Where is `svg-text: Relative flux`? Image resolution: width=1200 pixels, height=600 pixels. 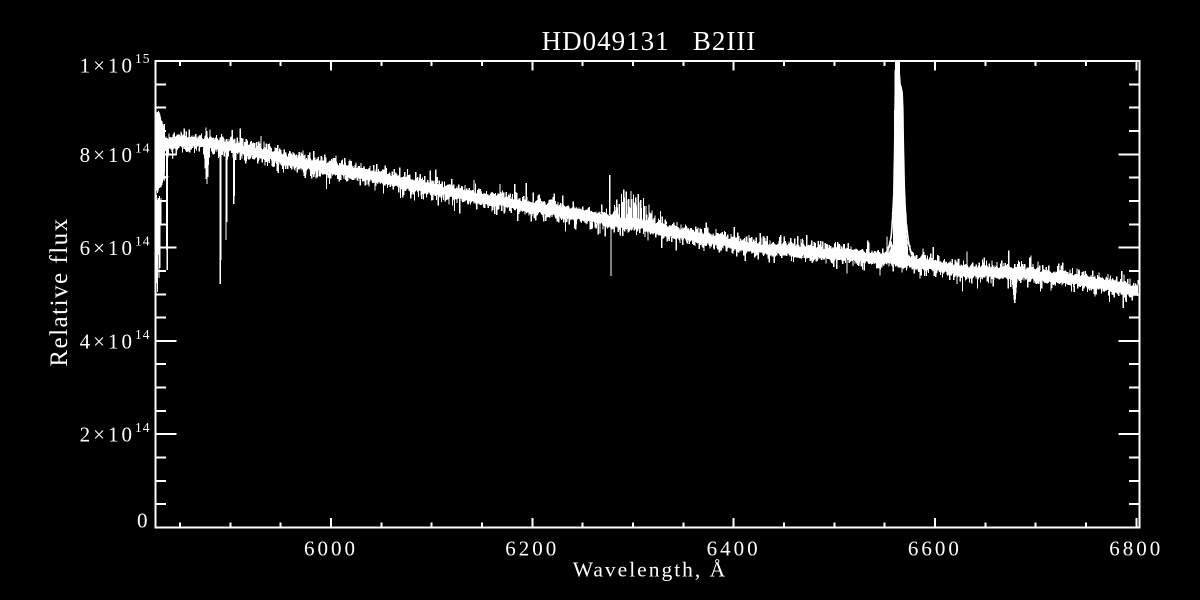
svg-text: Relative flux is located at coordinates (59, 291).